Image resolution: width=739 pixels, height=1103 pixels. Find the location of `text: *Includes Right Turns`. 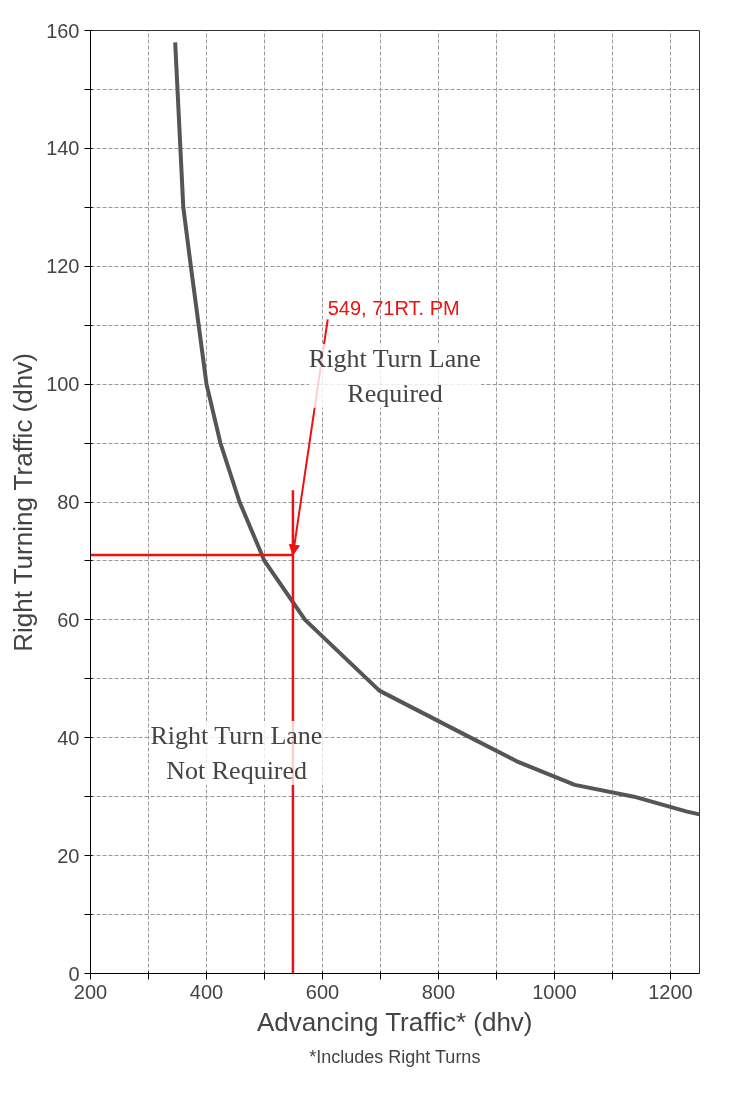

text: *Includes Right Turns is located at coordinates (395, 1056).